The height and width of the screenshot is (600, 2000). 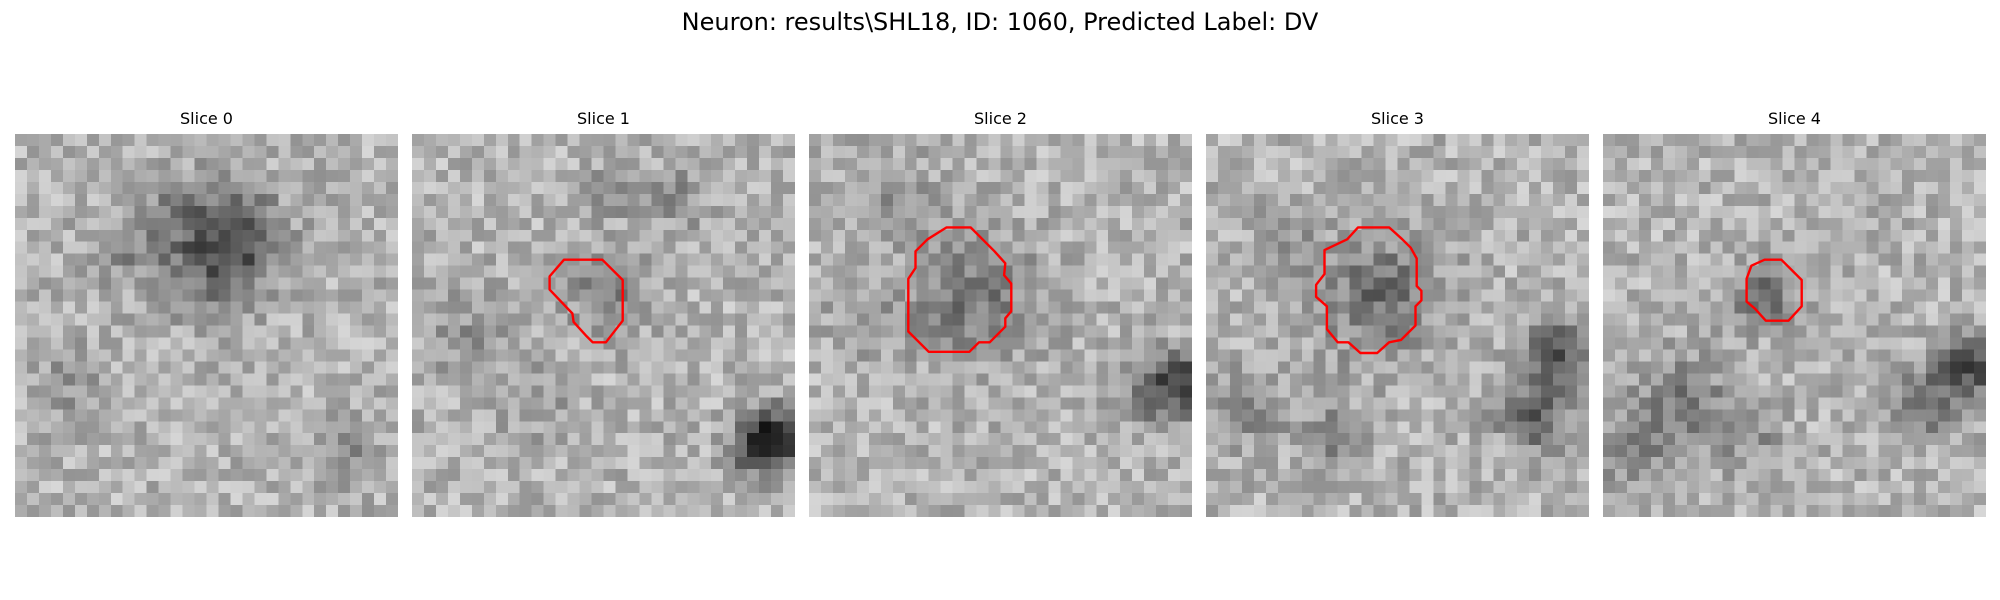 I want to click on slice-title-3: Slice 3, so click(x=1397, y=118).